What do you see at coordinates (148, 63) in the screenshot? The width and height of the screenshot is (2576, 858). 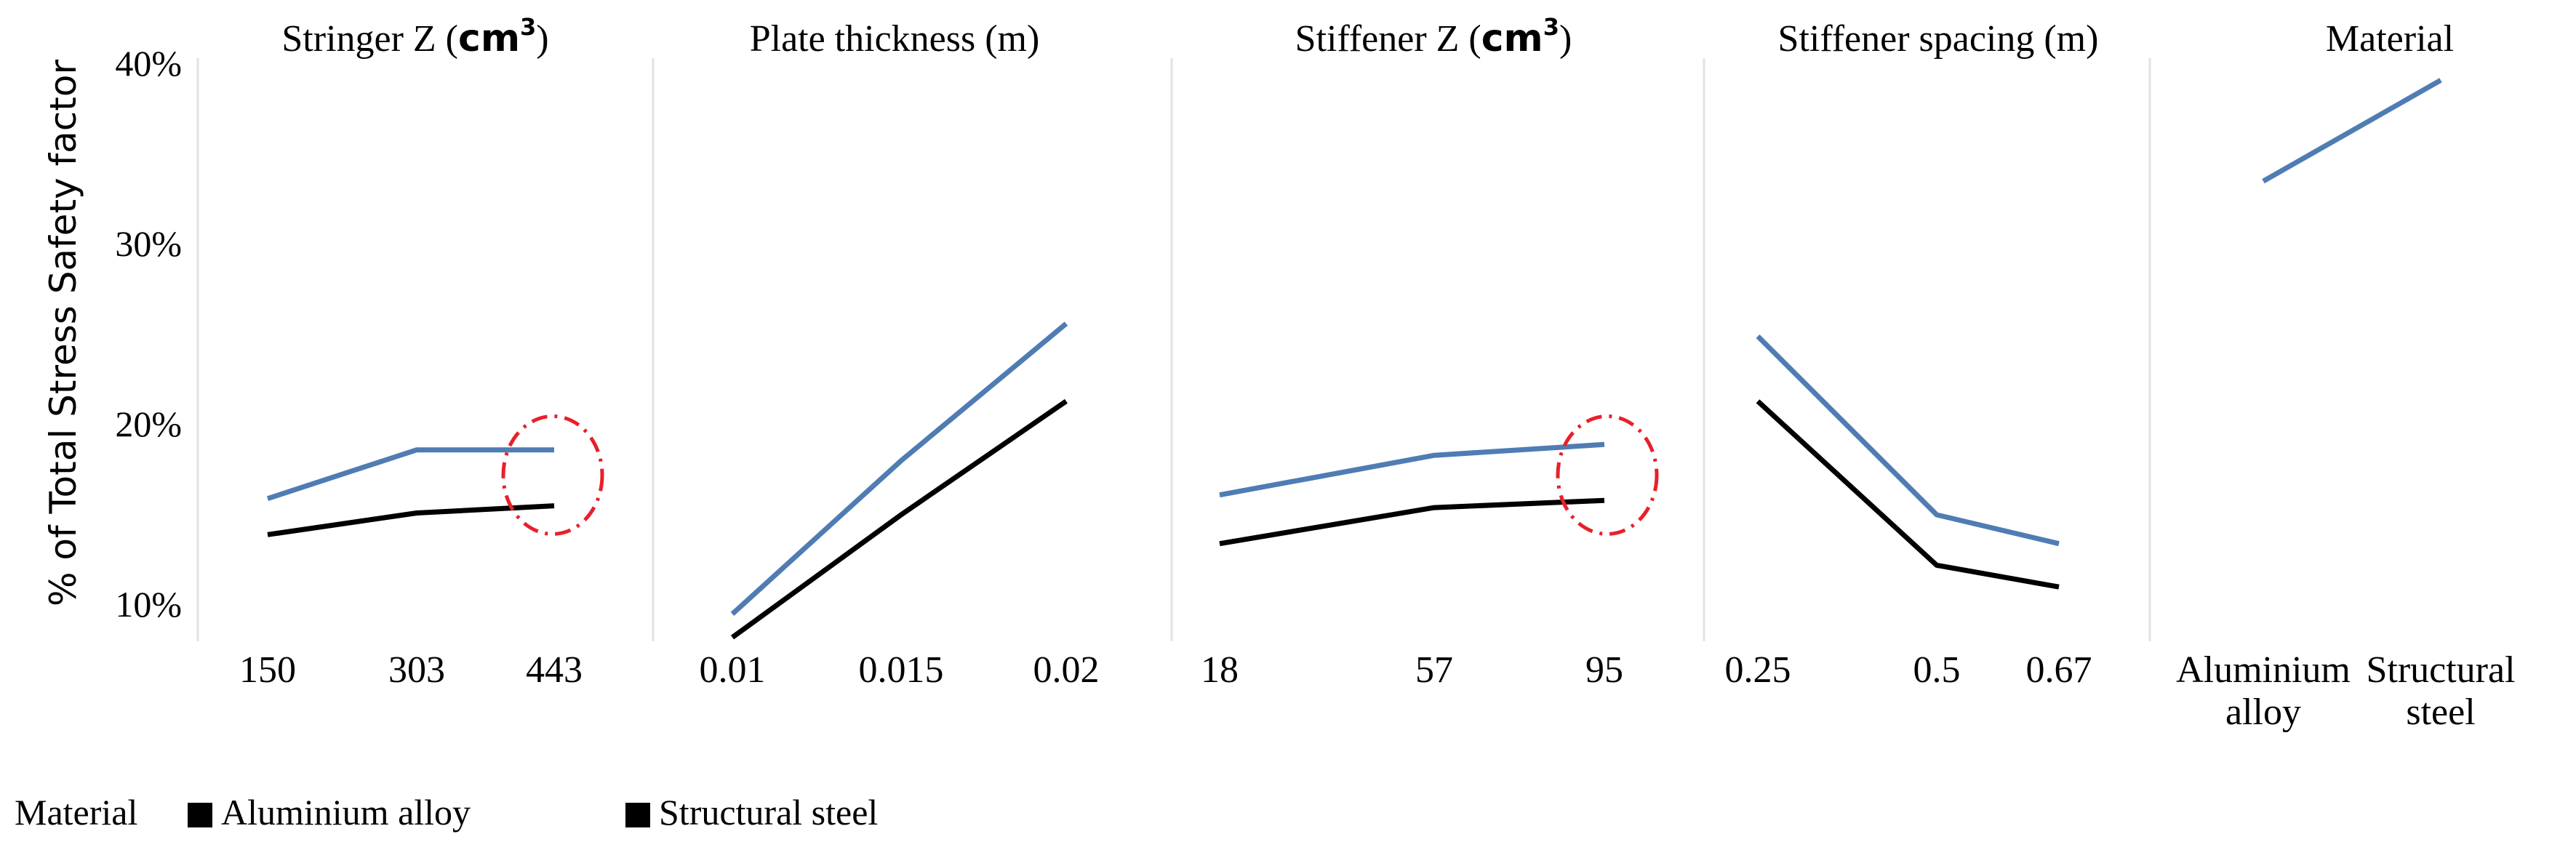 I see `y-tick-label: 40%` at bounding box center [148, 63].